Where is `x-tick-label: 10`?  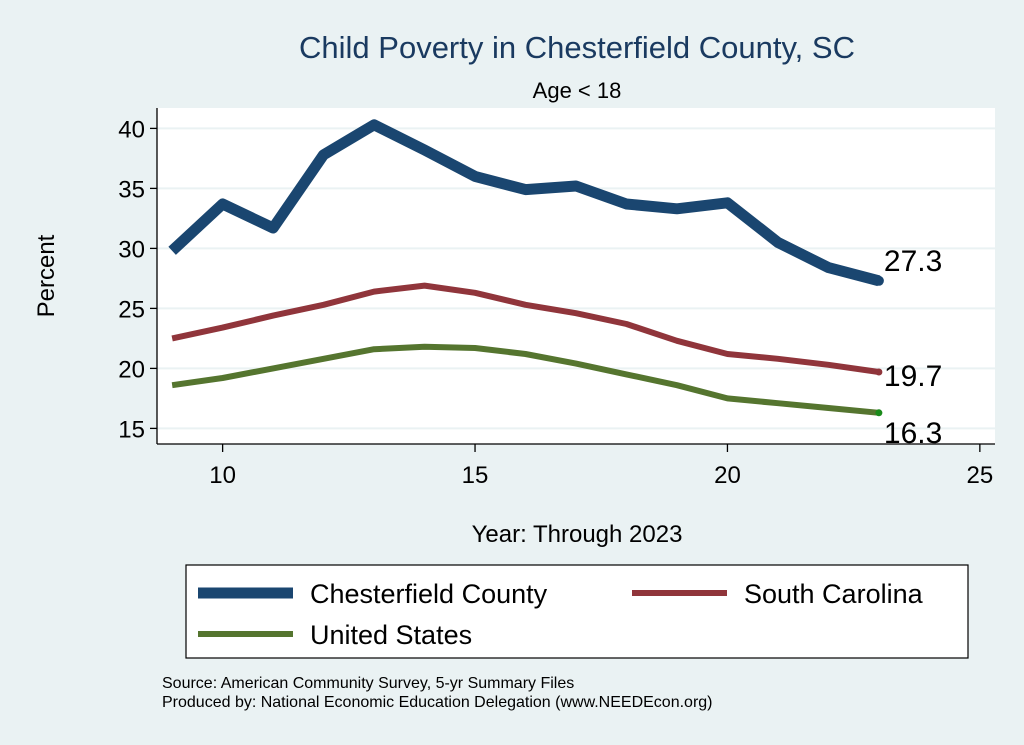
x-tick-label: 10 is located at coordinates (222, 475).